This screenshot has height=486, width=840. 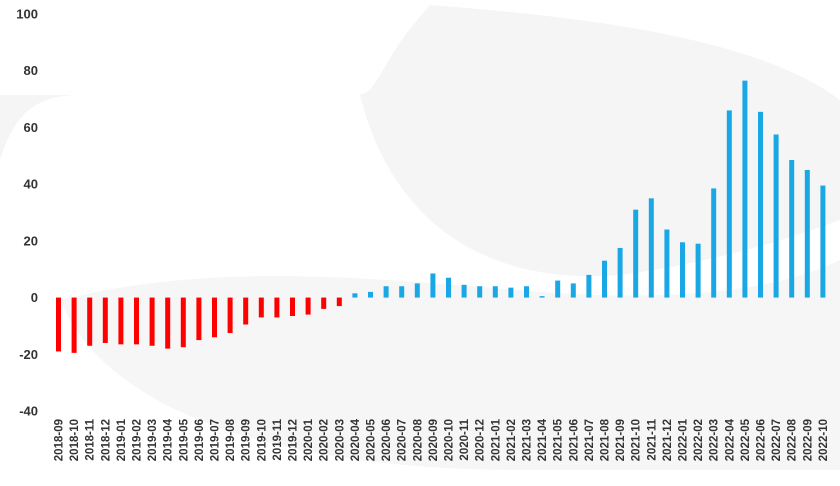 What do you see at coordinates (216, 440) in the screenshot?
I see `x-tick-label: 2019-07` at bounding box center [216, 440].